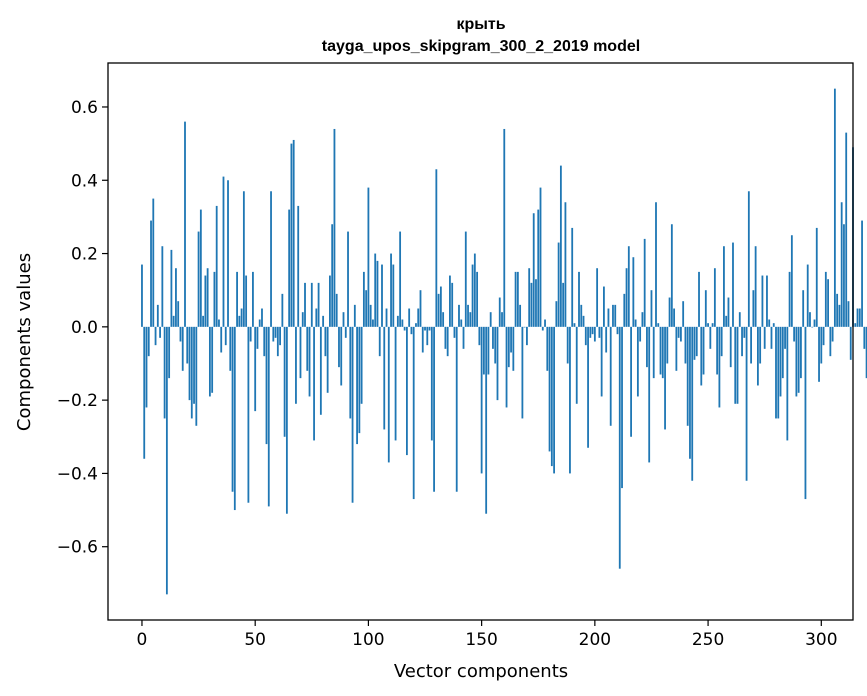 Image resolution: width=867 pixels, height=696 pixels. I want to click on y-tick-label: 0.2, so click(84, 255).